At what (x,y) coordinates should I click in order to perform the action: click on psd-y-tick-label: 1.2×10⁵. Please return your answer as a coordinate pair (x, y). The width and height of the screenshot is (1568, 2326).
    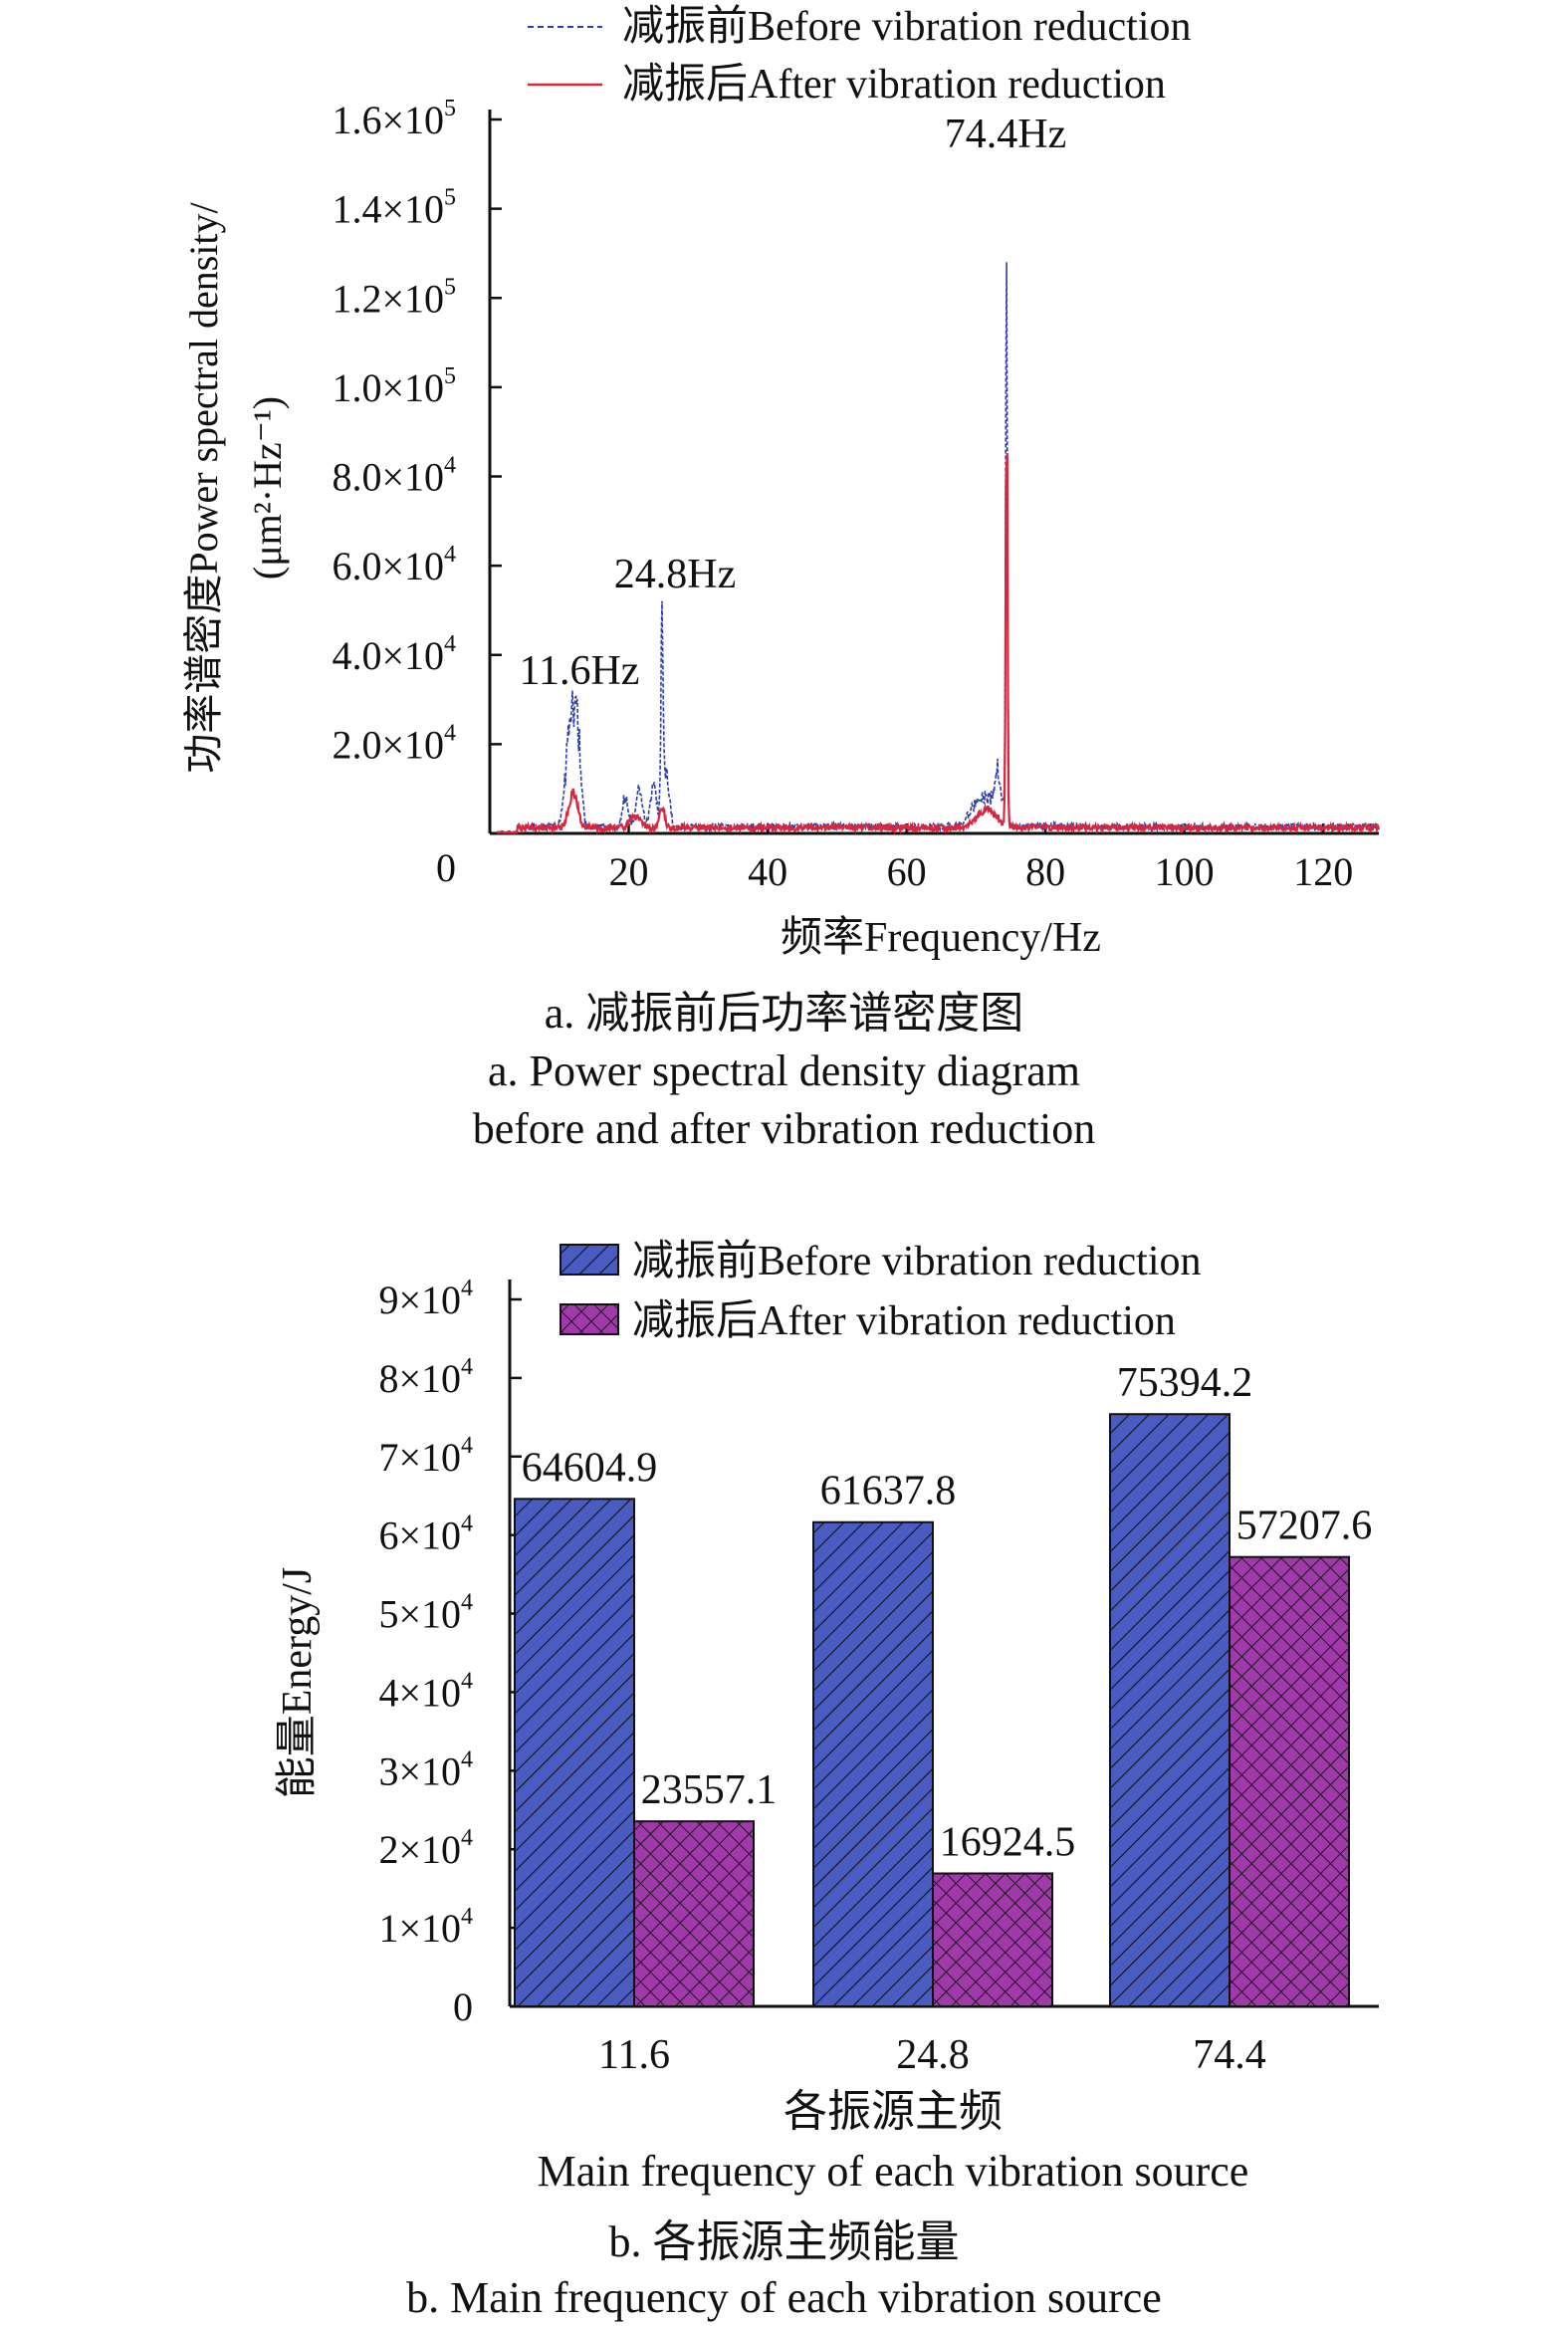
    Looking at the image, I should click on (394, 297).